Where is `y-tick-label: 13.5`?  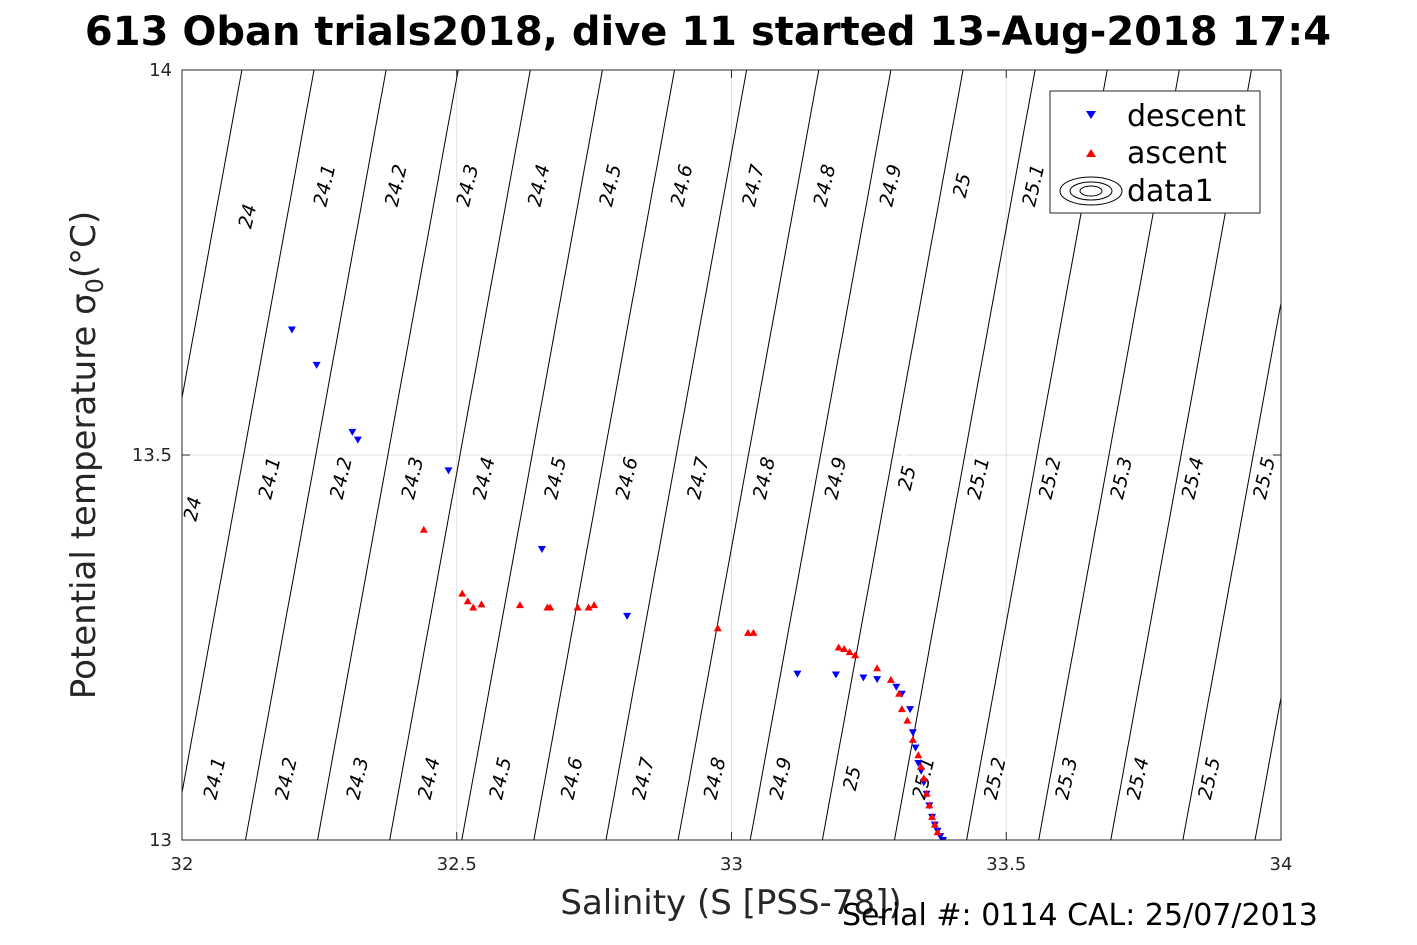
y-tick-label: 13.5 is located at coordinates (152, 455).